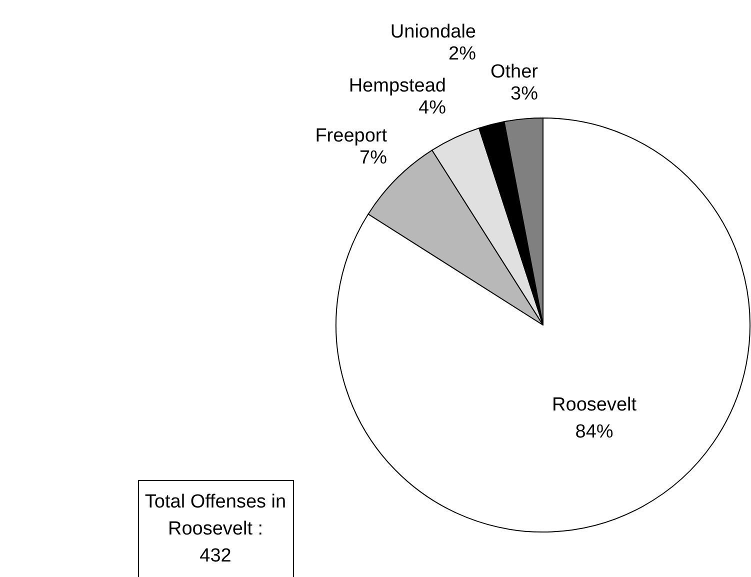  I want to click on slice-label: Hempstead, so click(397, 86).